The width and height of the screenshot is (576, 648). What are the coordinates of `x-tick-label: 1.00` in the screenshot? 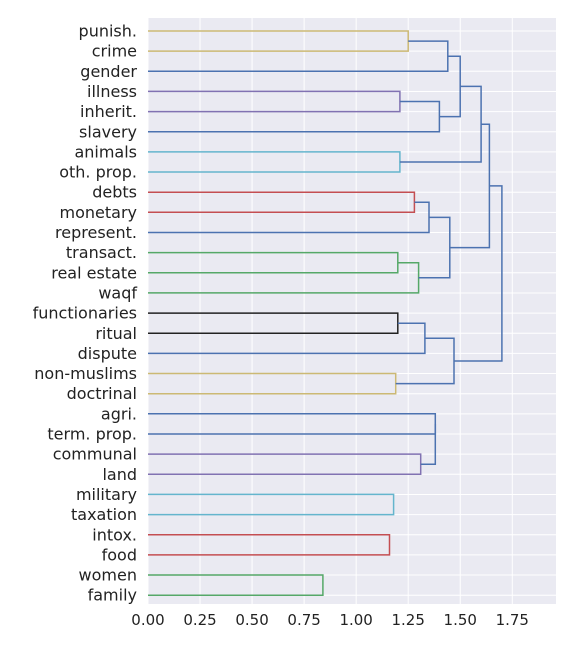 It's located at (355, 620).